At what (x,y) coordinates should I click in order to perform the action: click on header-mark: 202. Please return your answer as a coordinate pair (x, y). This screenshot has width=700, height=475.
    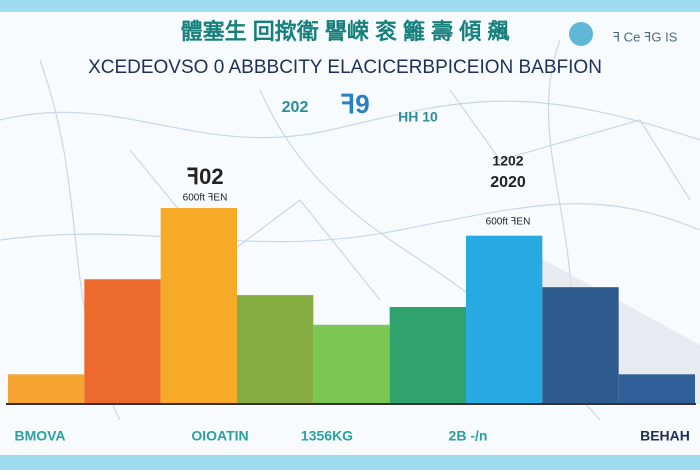
    Looking at the image, I should click on (295, 107).